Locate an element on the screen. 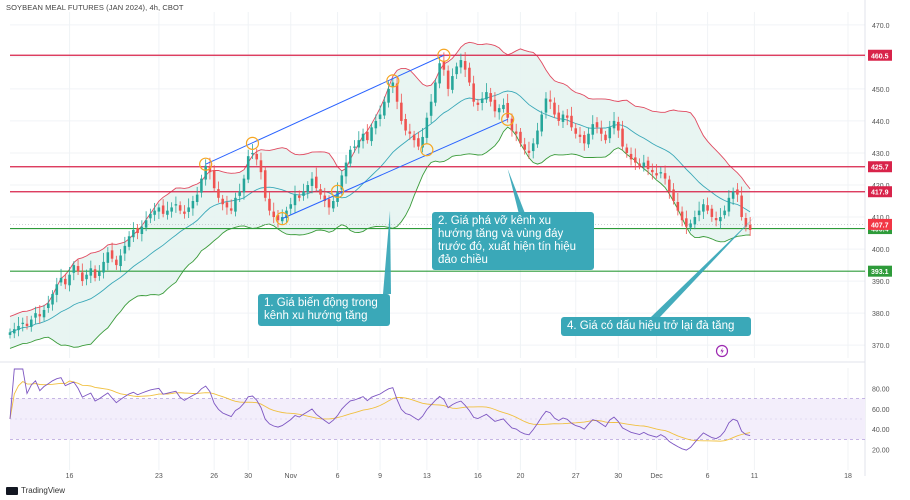 This screenshot has height=500, width=910. price-tick-label: 430.0 is located at coordinates (881, 154).